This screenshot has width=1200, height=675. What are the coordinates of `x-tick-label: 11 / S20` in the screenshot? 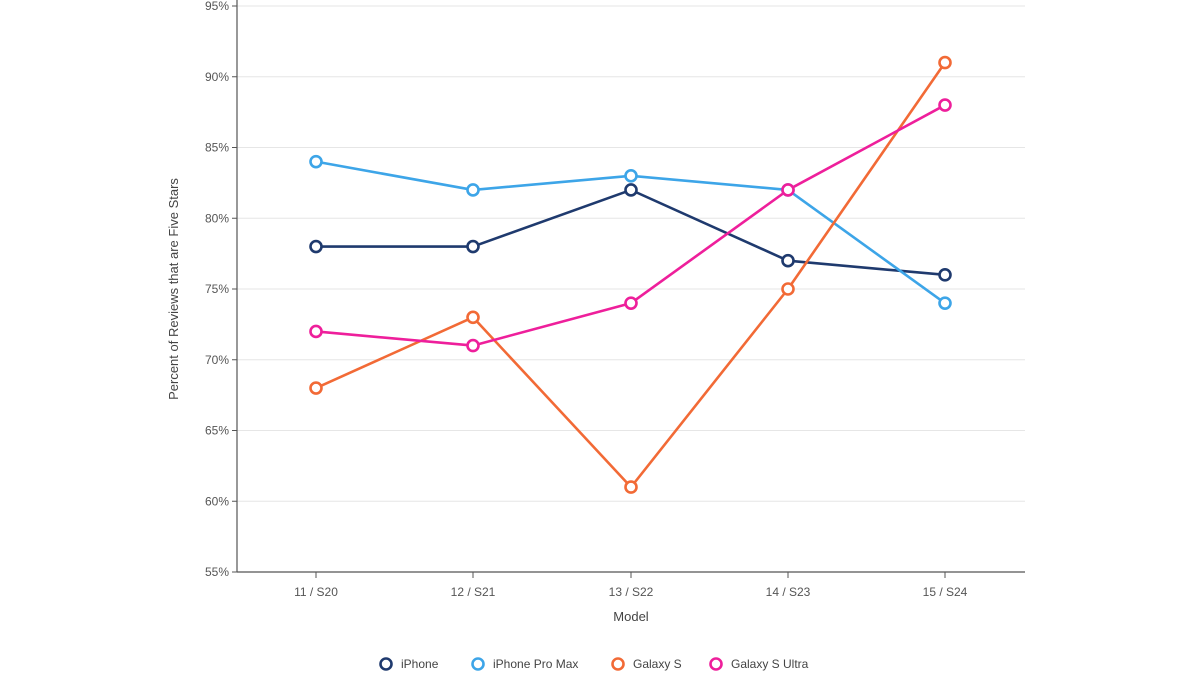 It's located at (316, 592).